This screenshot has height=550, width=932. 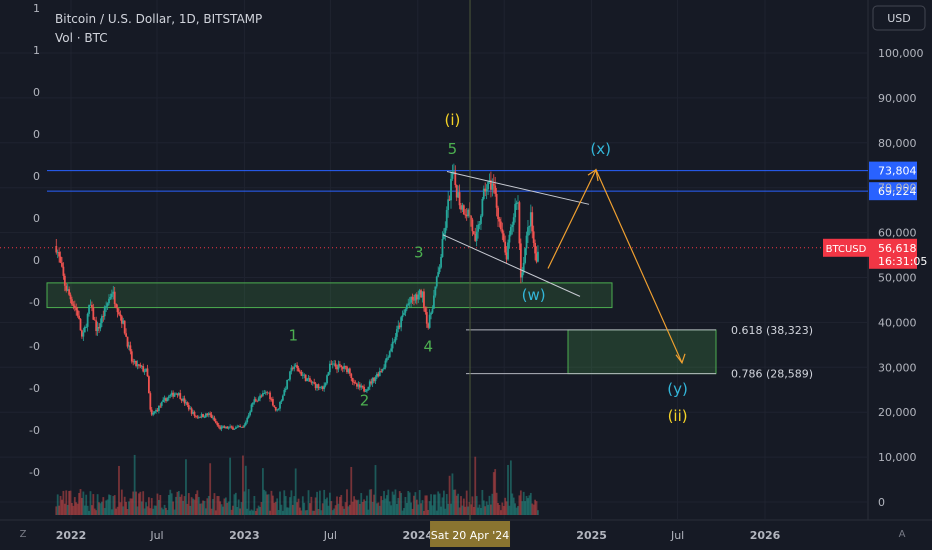 I want to click on auto-scale-button: A, so click(x=902, y=534).